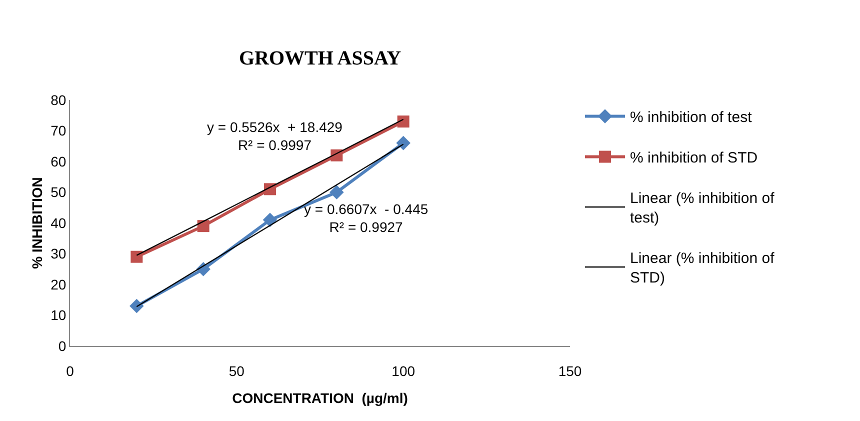 This screenshot has width=860, height=421. What do you see at coordinates (694, 158) in the screenshot?
I see `legend-label: % inhibition of STD` at bounding box center [694, 158].